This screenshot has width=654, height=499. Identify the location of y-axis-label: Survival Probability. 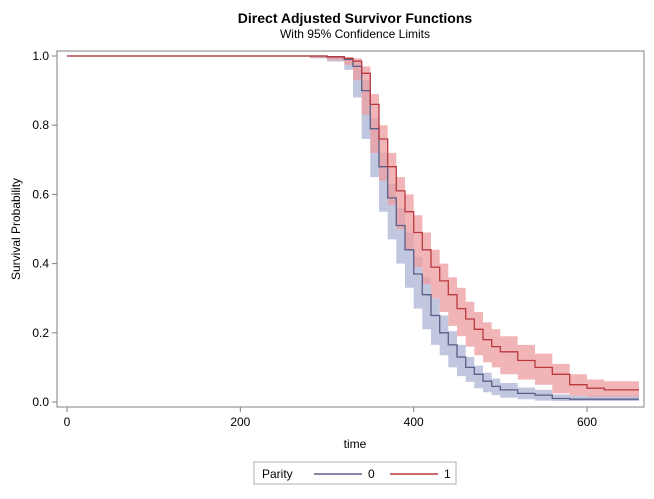
(16, 229).